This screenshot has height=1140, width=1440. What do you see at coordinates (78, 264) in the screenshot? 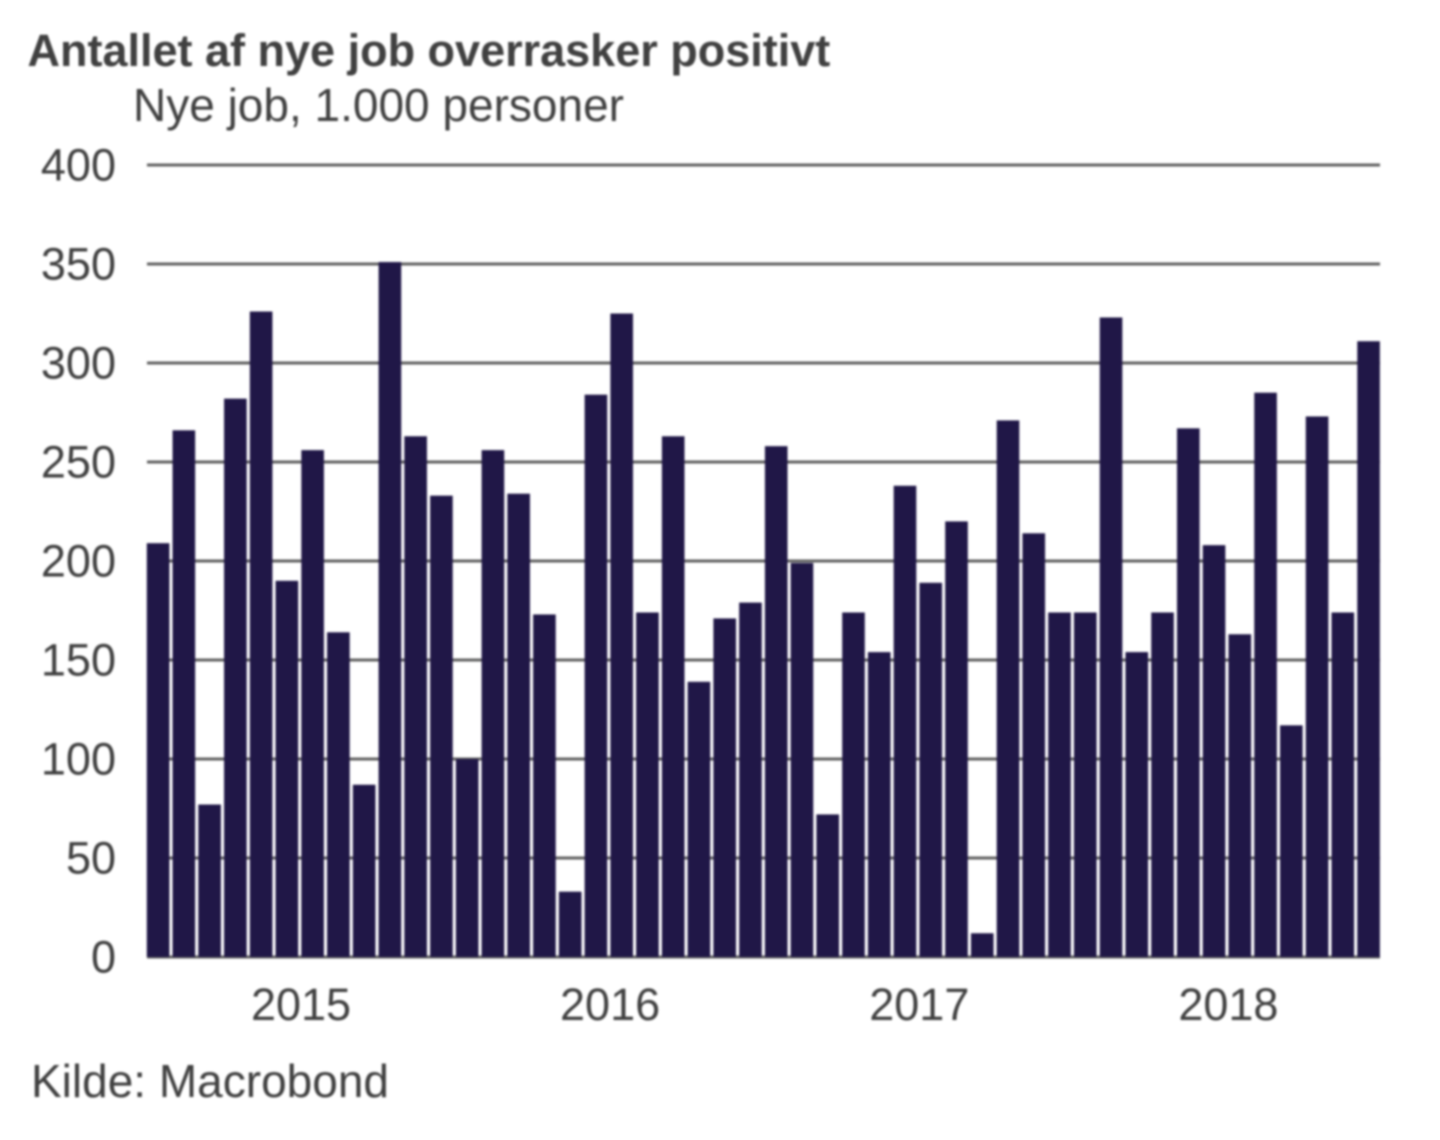
I see `svg-text: 350` at bounding box center [78, 264].